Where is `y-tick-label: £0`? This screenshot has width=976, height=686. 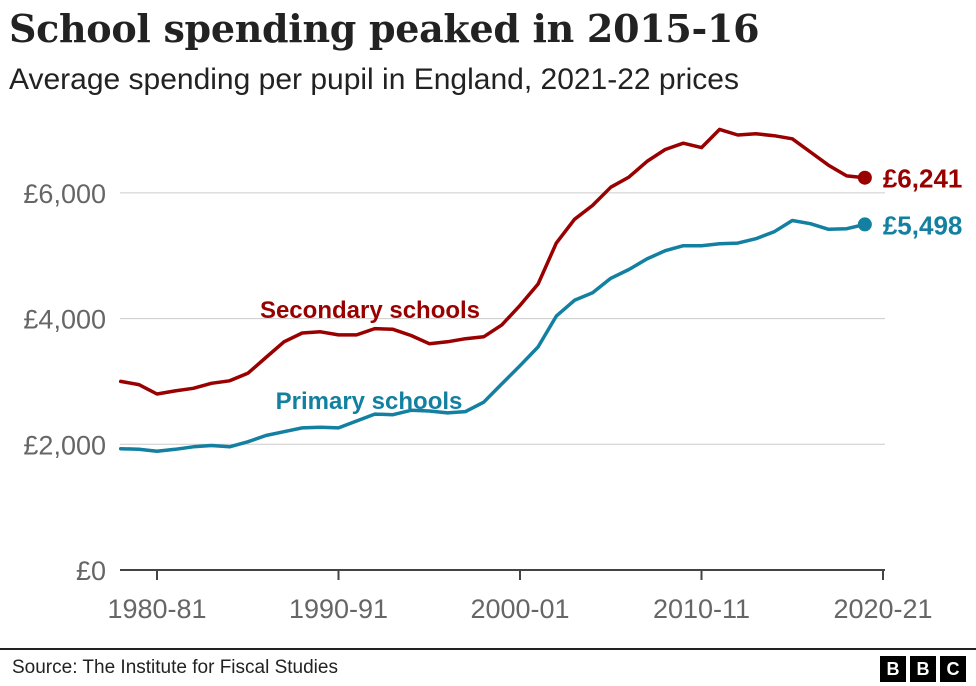
y-tick-label: £0 is located at coordinates (91, 571).